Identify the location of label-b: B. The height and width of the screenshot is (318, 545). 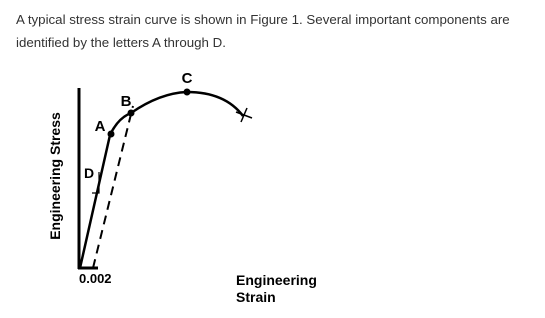
(126, 101).